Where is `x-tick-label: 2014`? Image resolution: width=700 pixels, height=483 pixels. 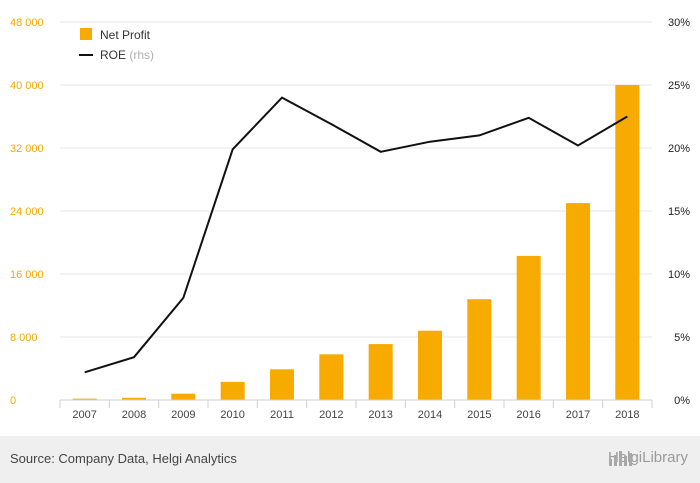
x-tick-label: 2014 is located at coordinates (430, 415).